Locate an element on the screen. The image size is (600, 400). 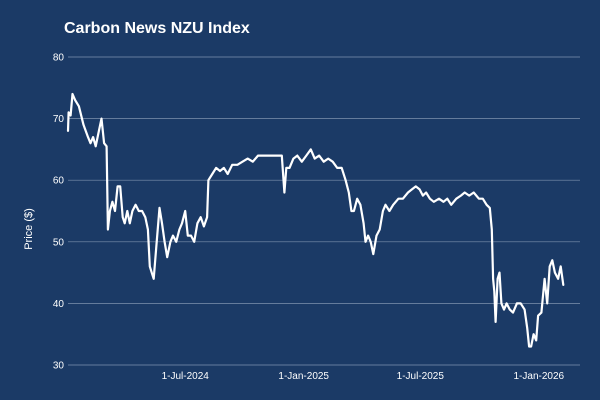
y-axis-ticks: 30 40 50 60 70 80 is located at coordinates (59, 212).